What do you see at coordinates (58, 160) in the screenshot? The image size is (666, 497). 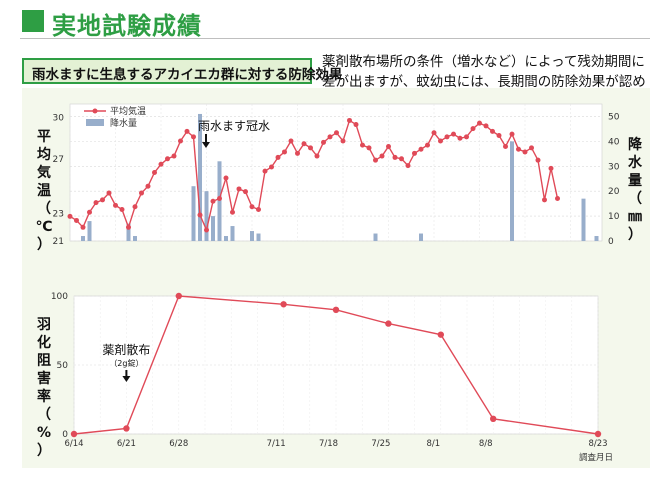 I see `temperature-tick-label: 27` at bounding box center [58, 160].